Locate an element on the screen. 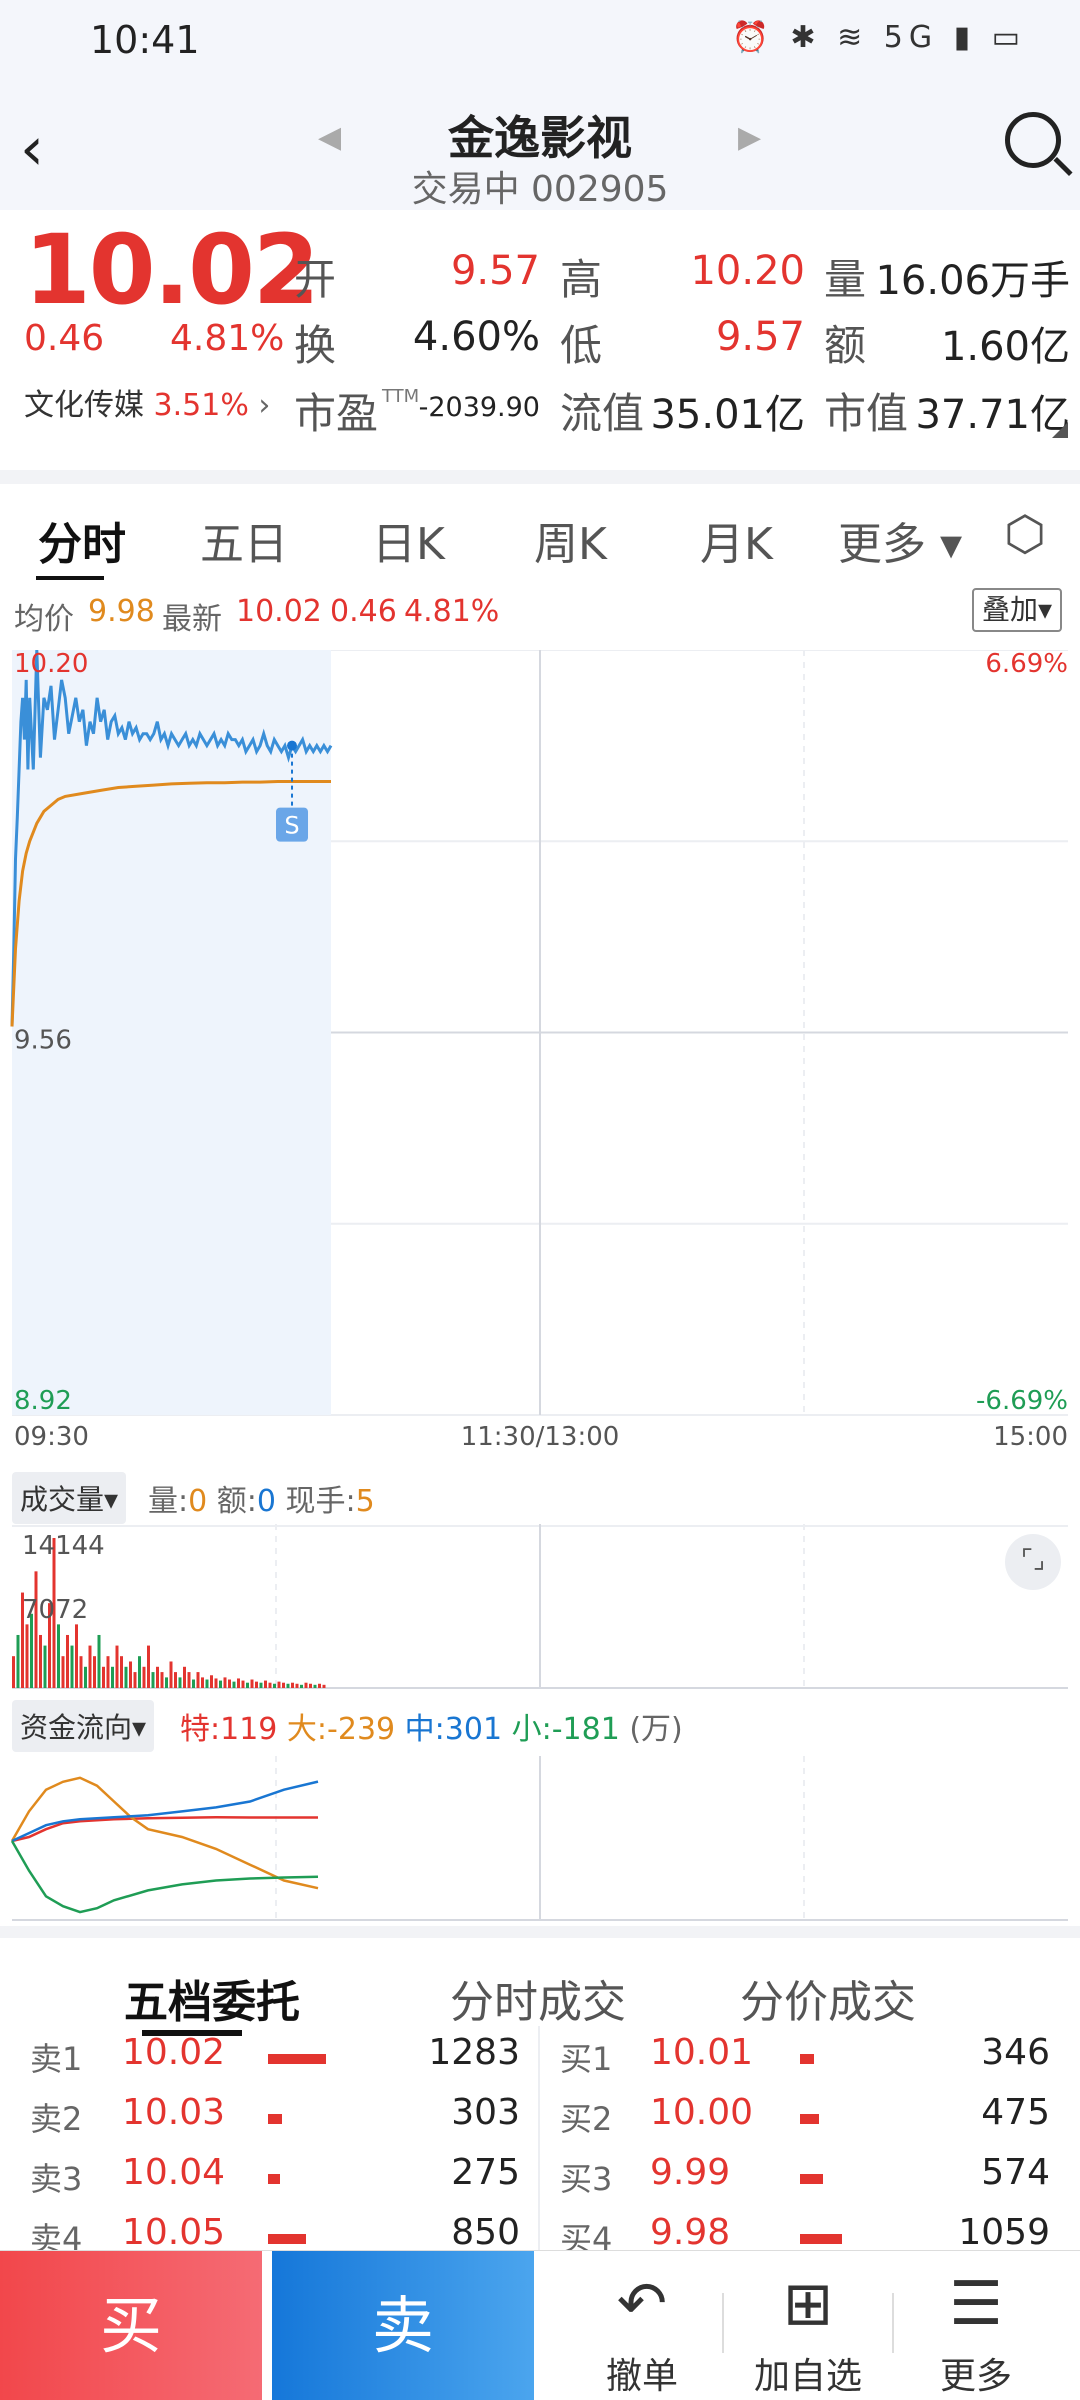  status-bar: 10:41 ⏰ ✱ ≋ 5G ▮ ▭ is located at coordinates (540, 40).